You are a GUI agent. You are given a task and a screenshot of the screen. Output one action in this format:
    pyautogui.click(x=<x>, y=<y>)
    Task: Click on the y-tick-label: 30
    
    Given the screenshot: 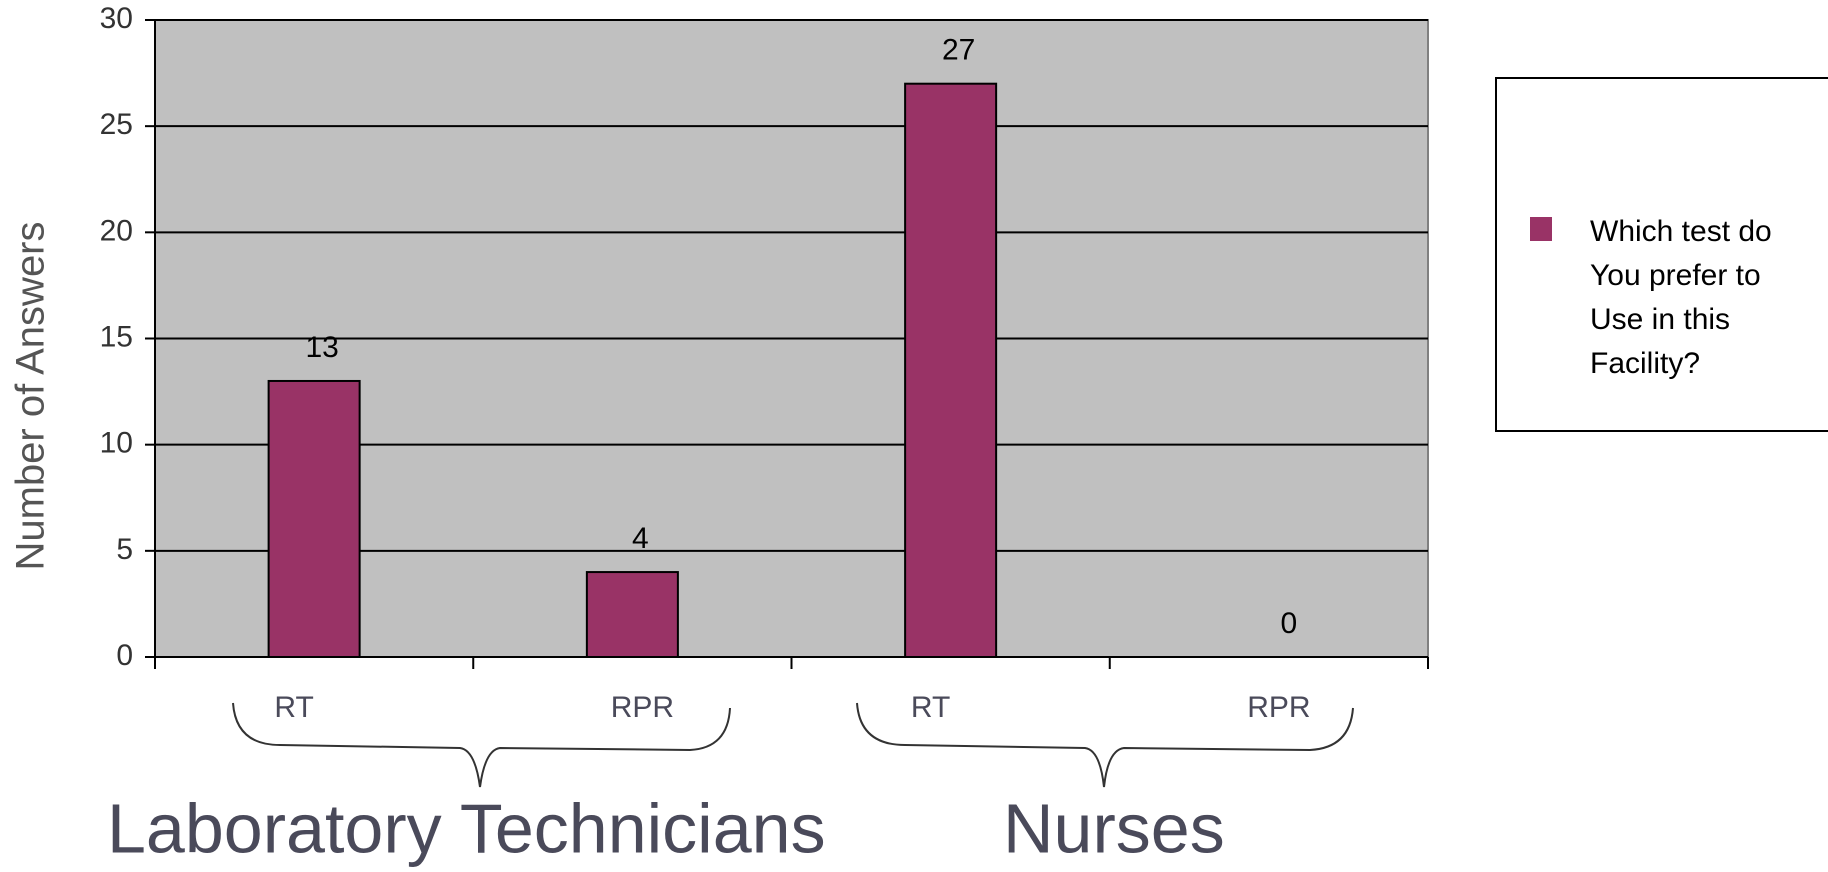 What is the action you would take?
    pyautogui.click(x=116, y=18)
    